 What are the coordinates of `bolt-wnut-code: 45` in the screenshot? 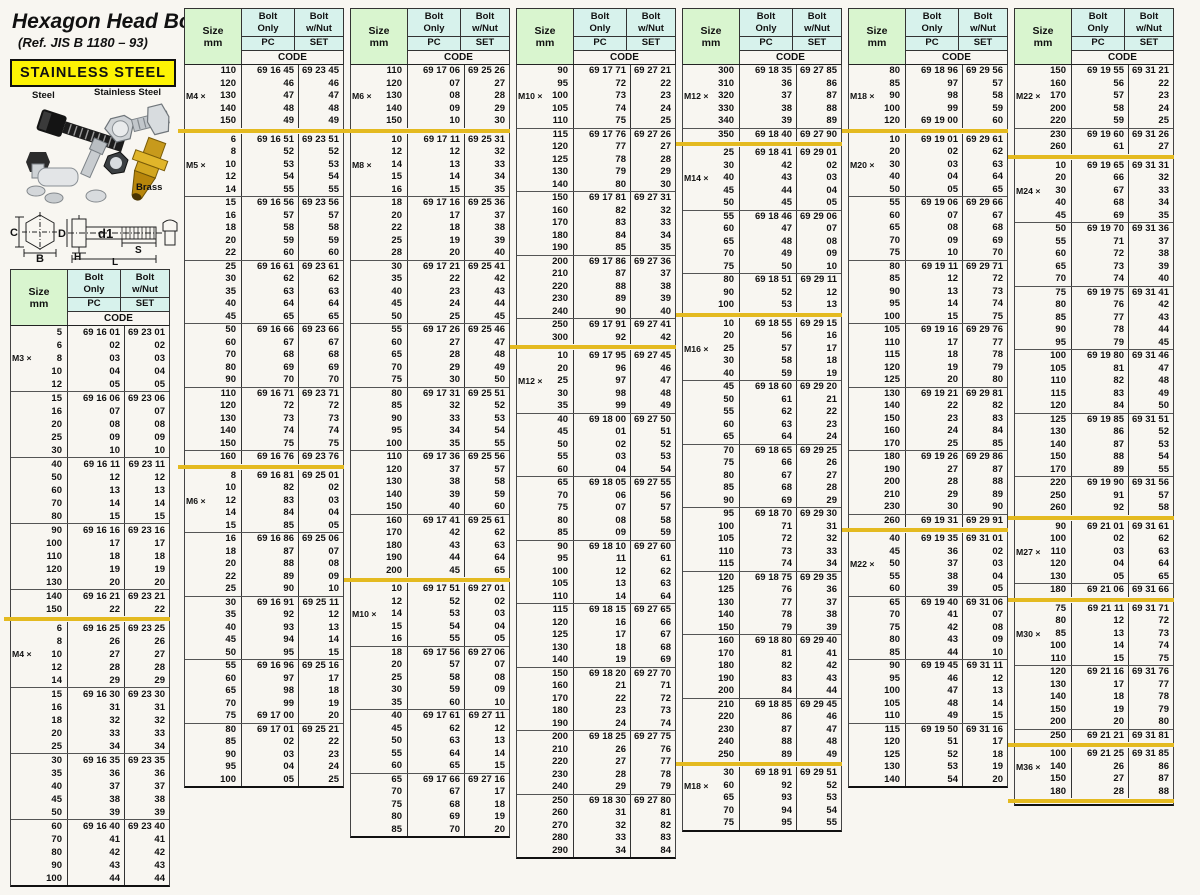 It's located at (499, 316).